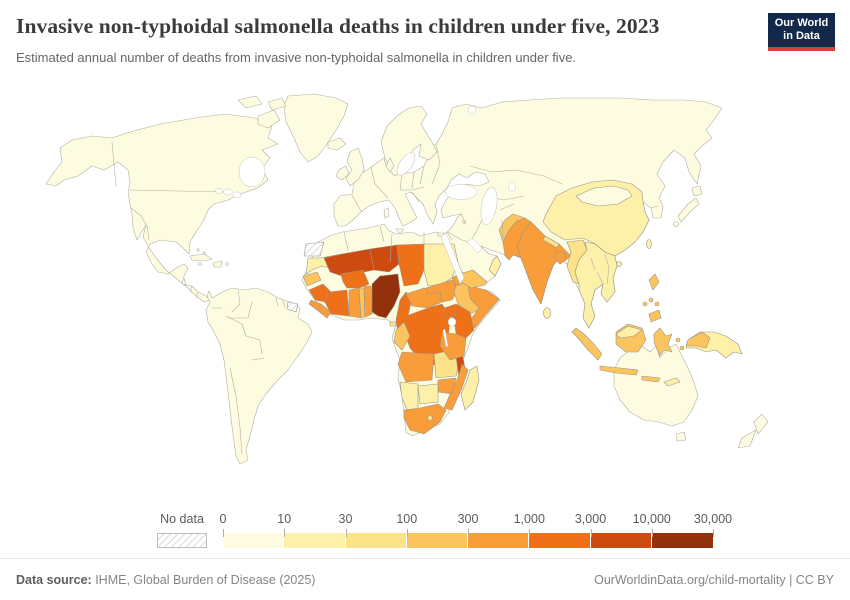 This screenshot has width=850, height=600. I want to click on legend-tick-label: 1,000, so click(529, 519).